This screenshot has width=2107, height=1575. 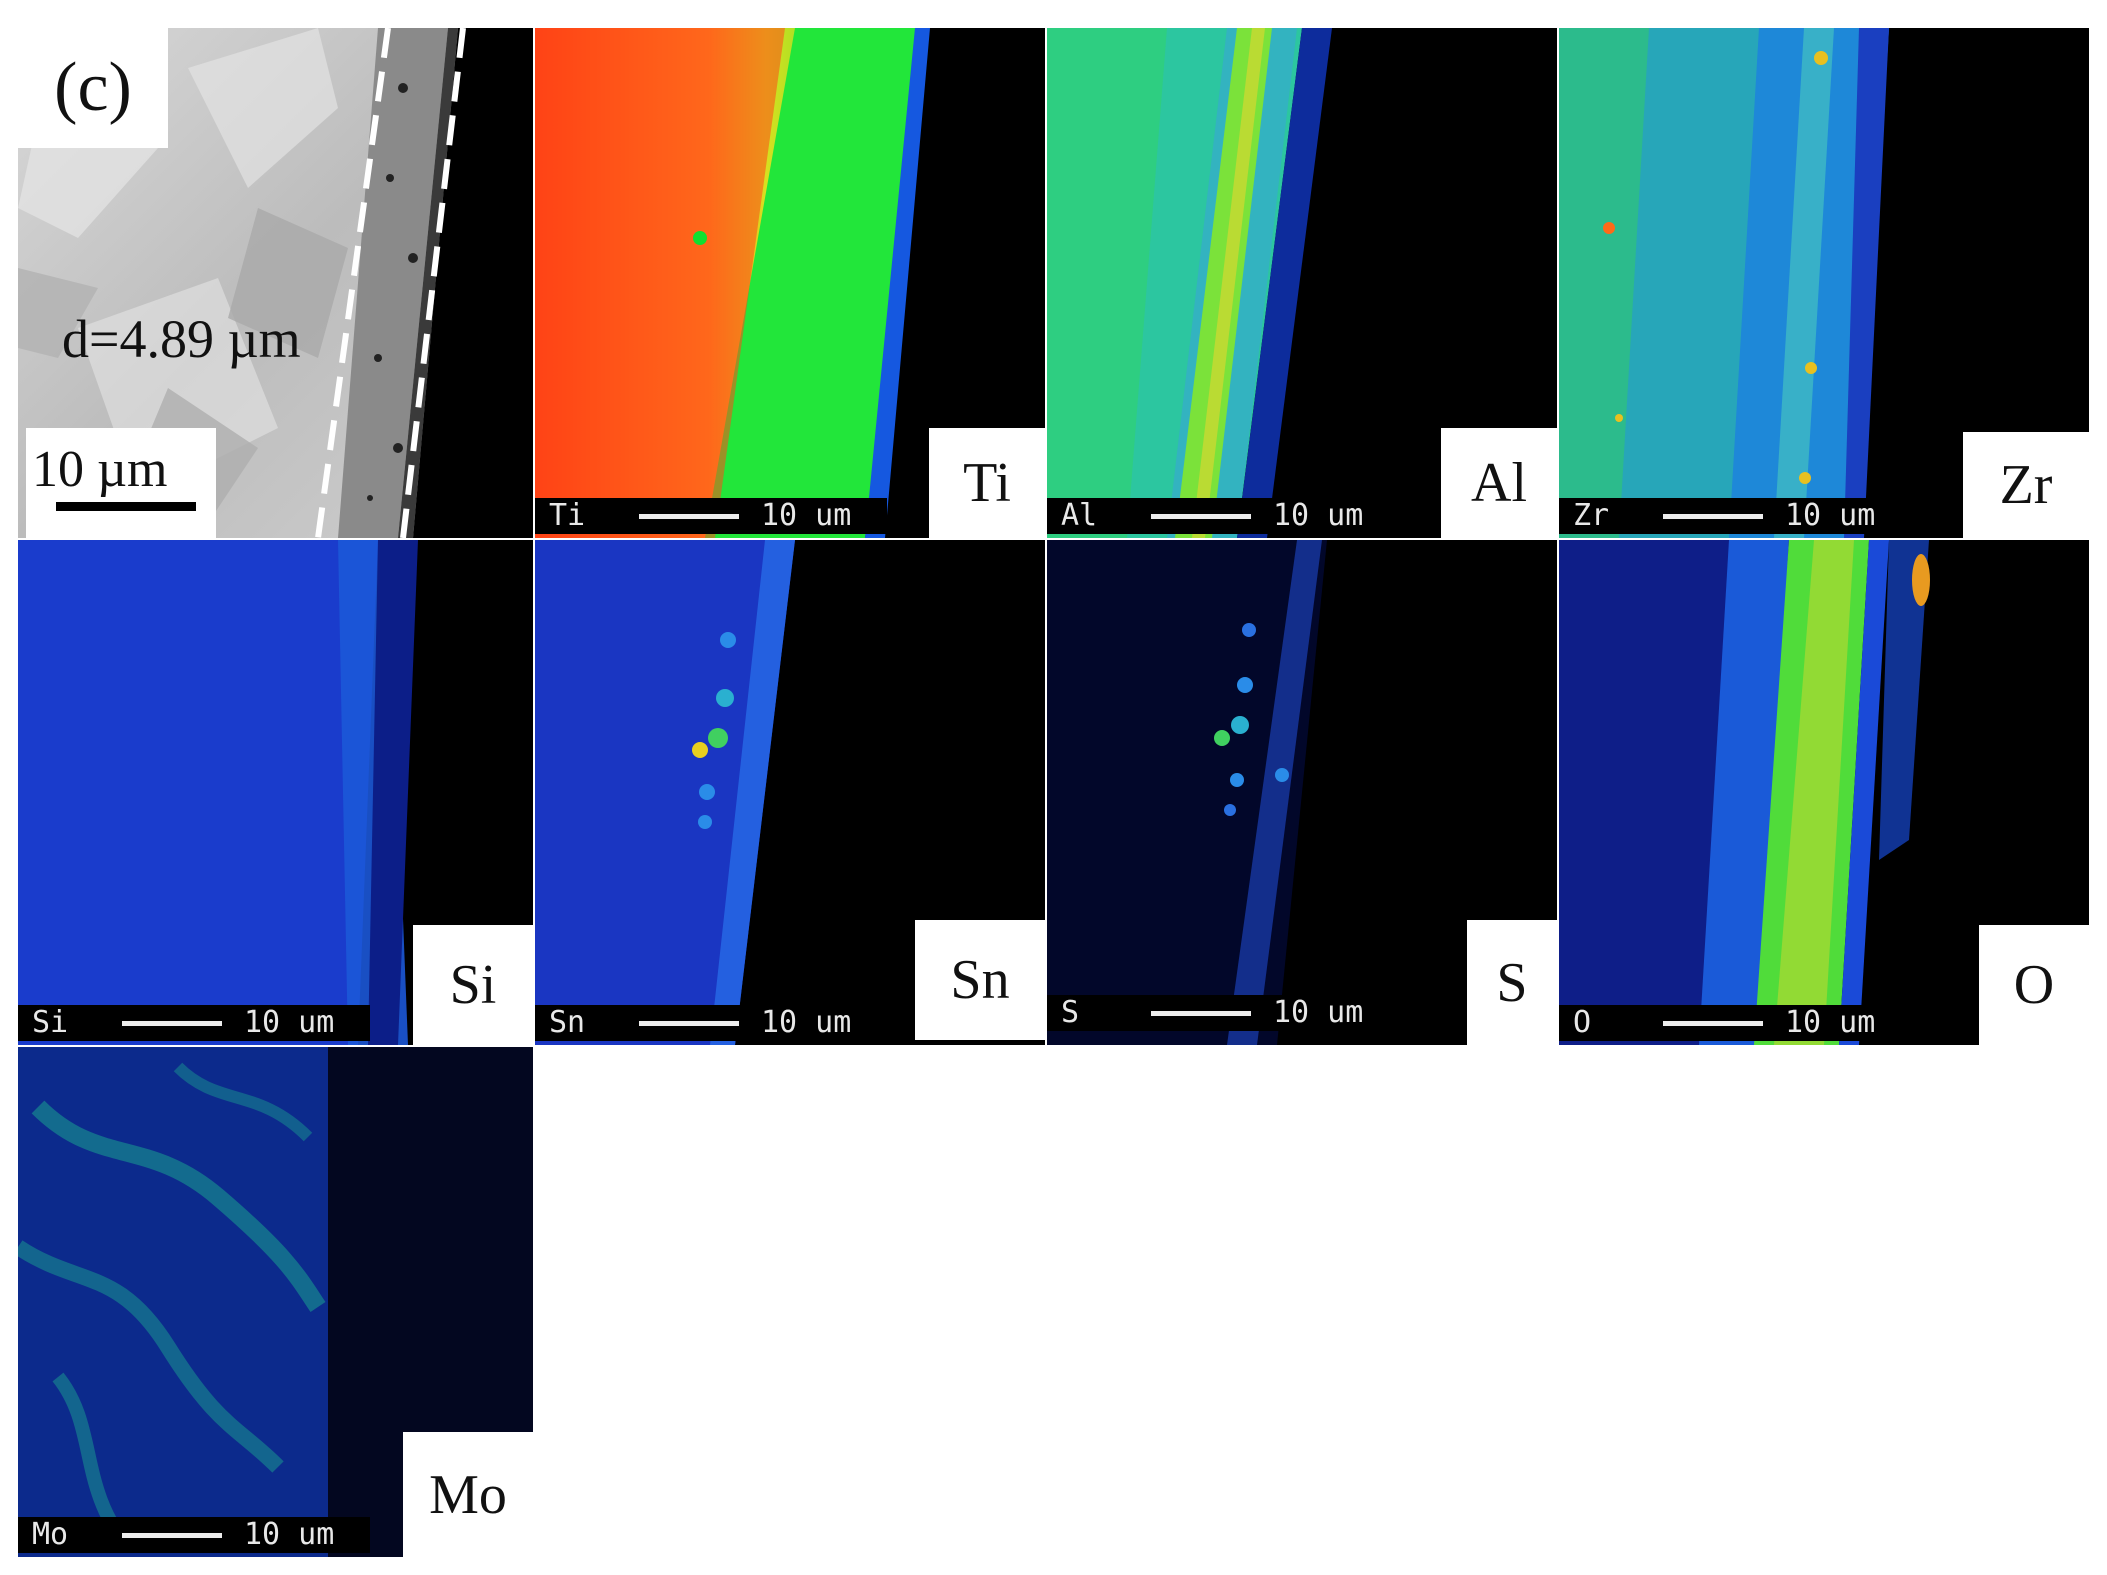 I want to click on al-element-label: Al, so click(x=1499, y=483).